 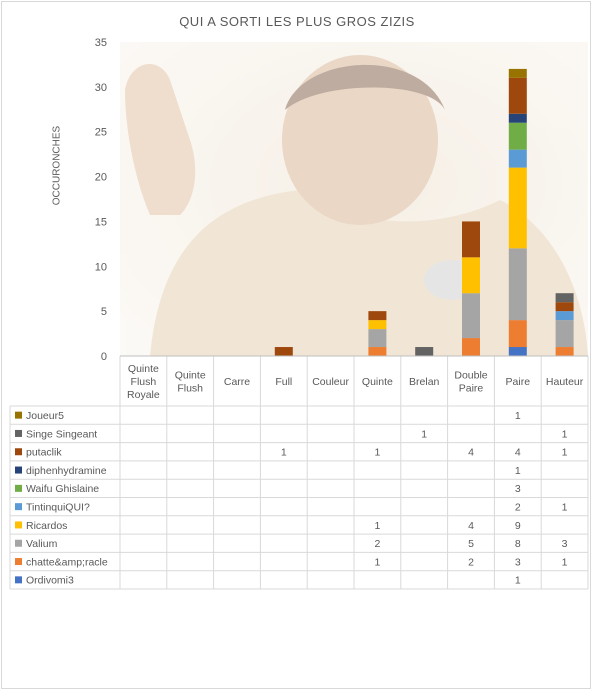 I want to click on x-tick-label: Carre, so click(x=237, y=382).